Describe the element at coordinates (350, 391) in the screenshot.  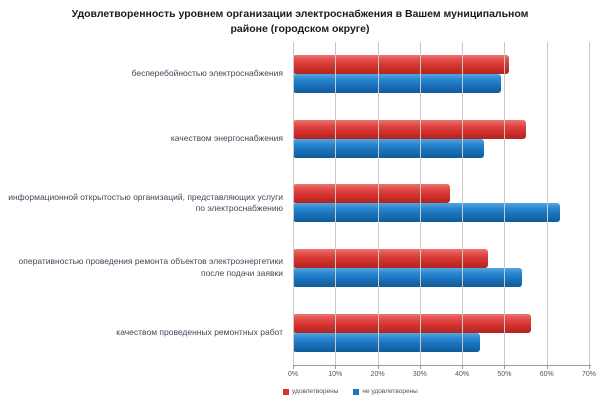
I see `chart-legend: удовлетворены не удовлетворены` at that location.